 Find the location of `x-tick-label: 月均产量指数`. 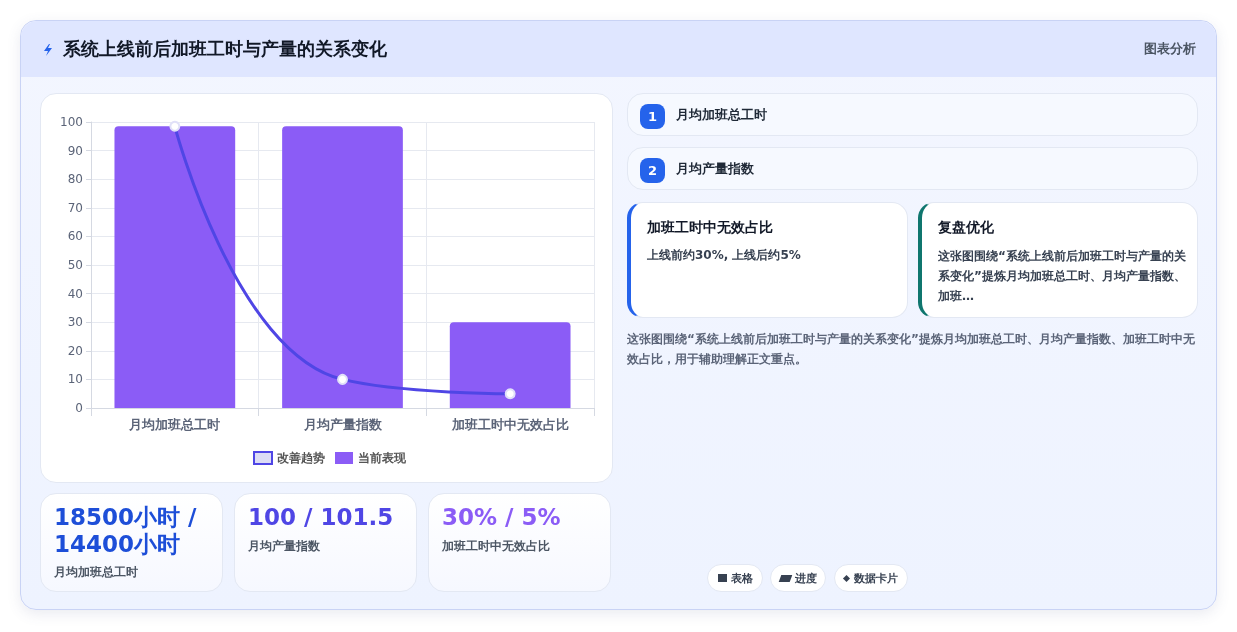

x-tick-label: 月均产量指数 is located at coordinates (342, 424).